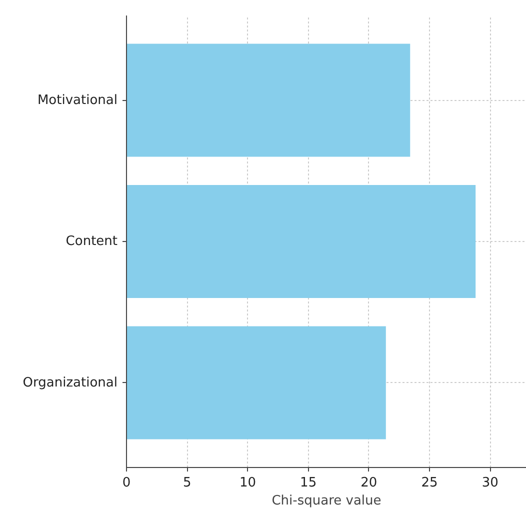 Image resolution: width=526 pixels, height=527 pixels. I want to click on y-tick-label: Content, so click(92, 241).